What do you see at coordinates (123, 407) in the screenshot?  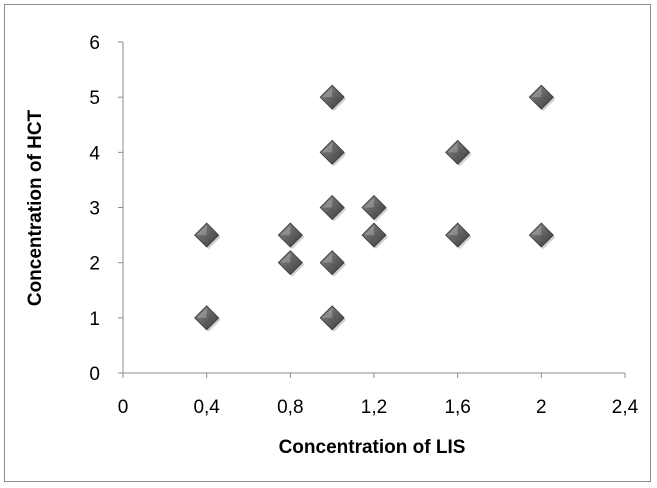 I see `x-tick-label: 0` at bounding box center [123, 407].